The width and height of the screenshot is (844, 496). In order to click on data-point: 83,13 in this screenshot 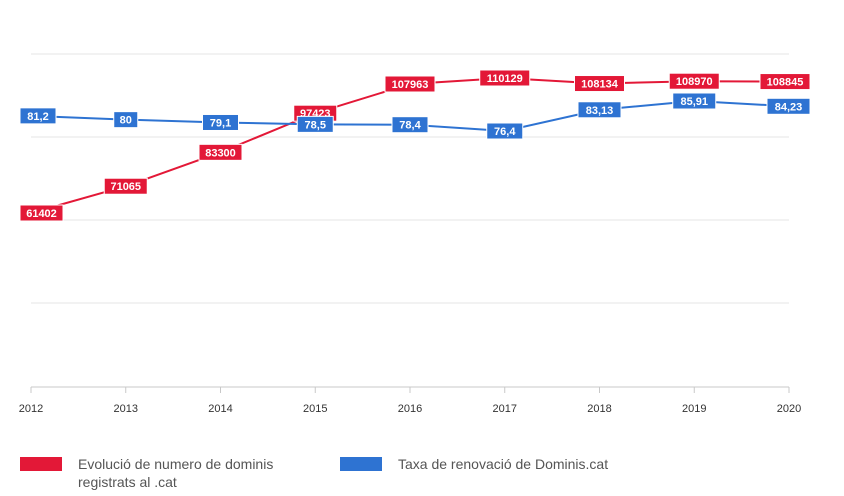, I will do `click(599, 110)`.